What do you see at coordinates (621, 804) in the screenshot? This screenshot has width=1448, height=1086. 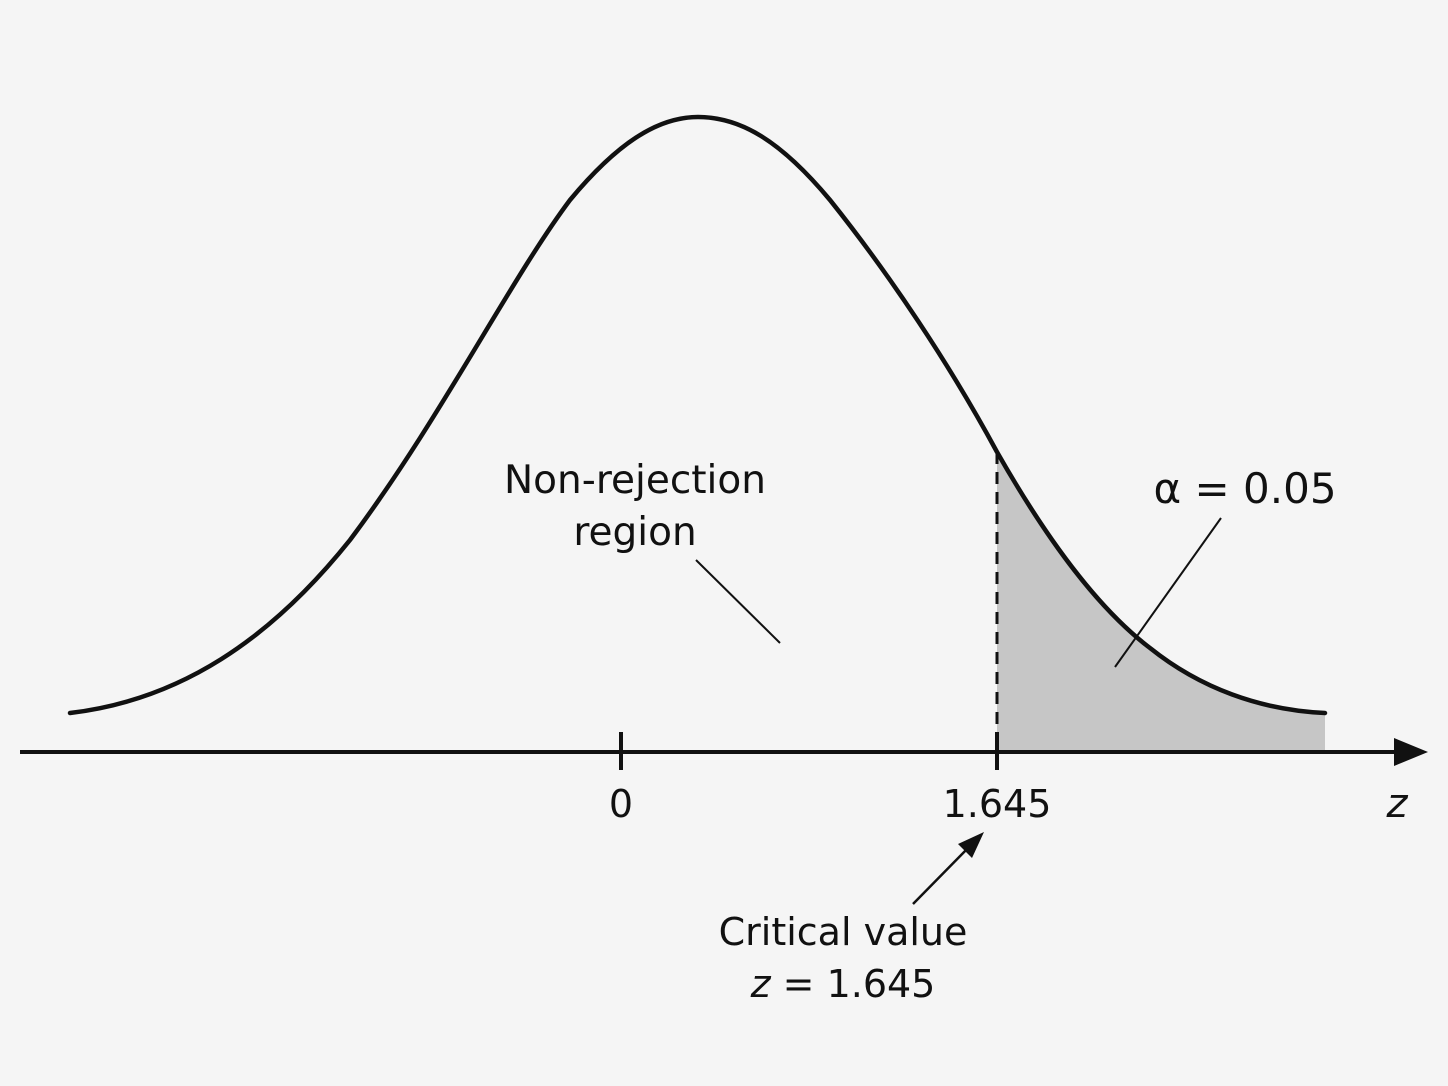 I see `tick-label-zero: 0` at bounding box center [621, 804].